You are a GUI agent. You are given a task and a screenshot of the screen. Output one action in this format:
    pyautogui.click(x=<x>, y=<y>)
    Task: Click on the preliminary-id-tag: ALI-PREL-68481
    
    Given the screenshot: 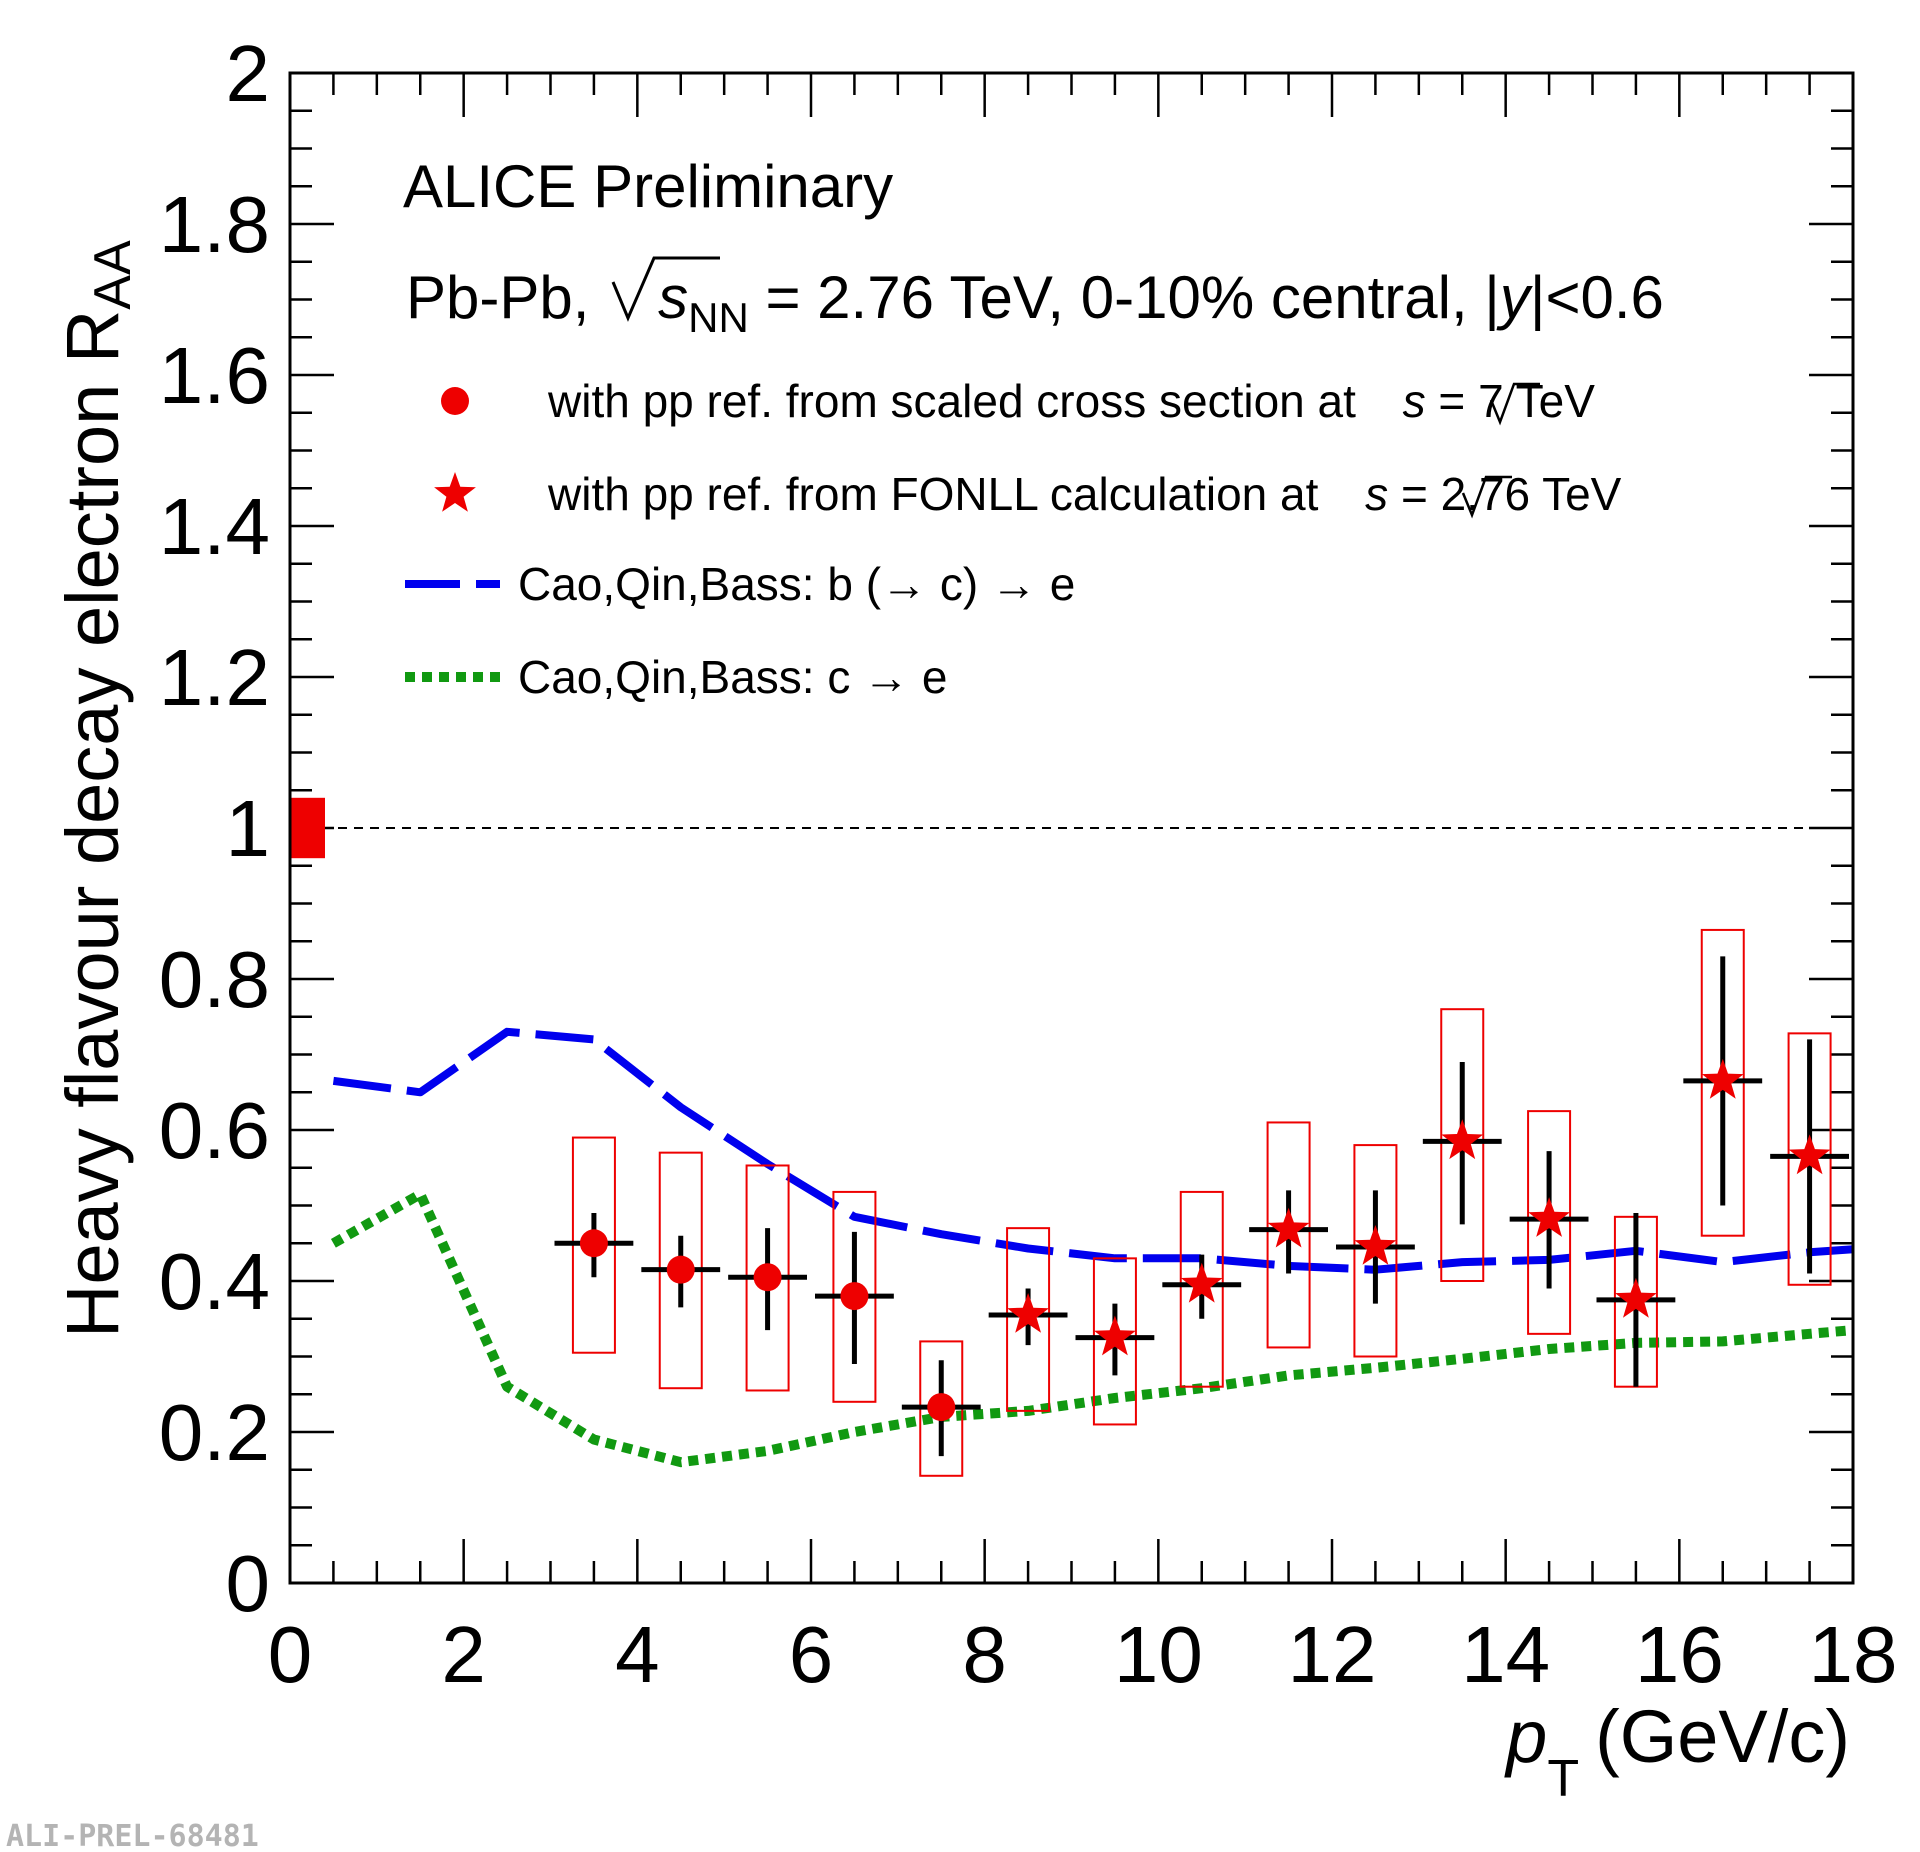 What is the action you would take?
    pyautogui.click(x=132, y=1835)
    